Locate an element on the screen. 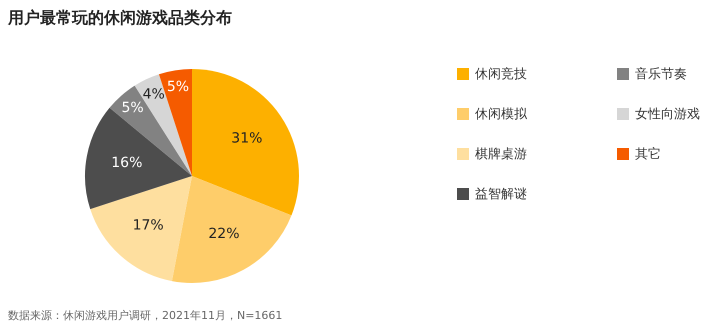 Image resolution: width=718 pixels, height=336 pixels. data-label: 4% is located at coordinates (153, 94).